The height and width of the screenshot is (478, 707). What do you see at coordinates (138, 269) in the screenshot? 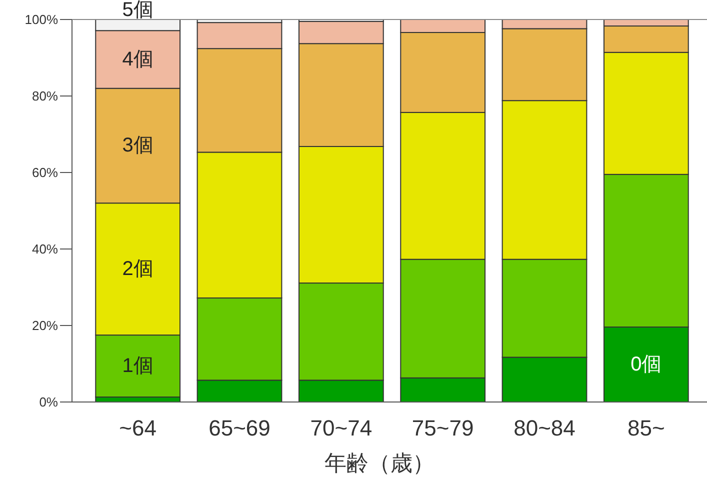
I see `series-label: 2個` at bounding box center [138, 269].